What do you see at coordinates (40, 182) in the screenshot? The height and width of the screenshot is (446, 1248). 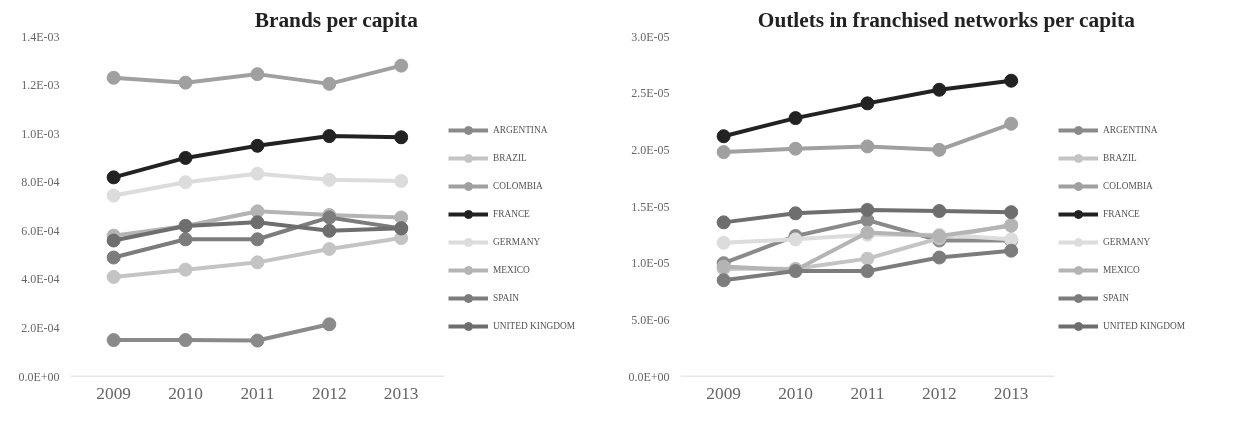 I see `y-tick-label: 8.0E-04` at bounding box center [40, 182].